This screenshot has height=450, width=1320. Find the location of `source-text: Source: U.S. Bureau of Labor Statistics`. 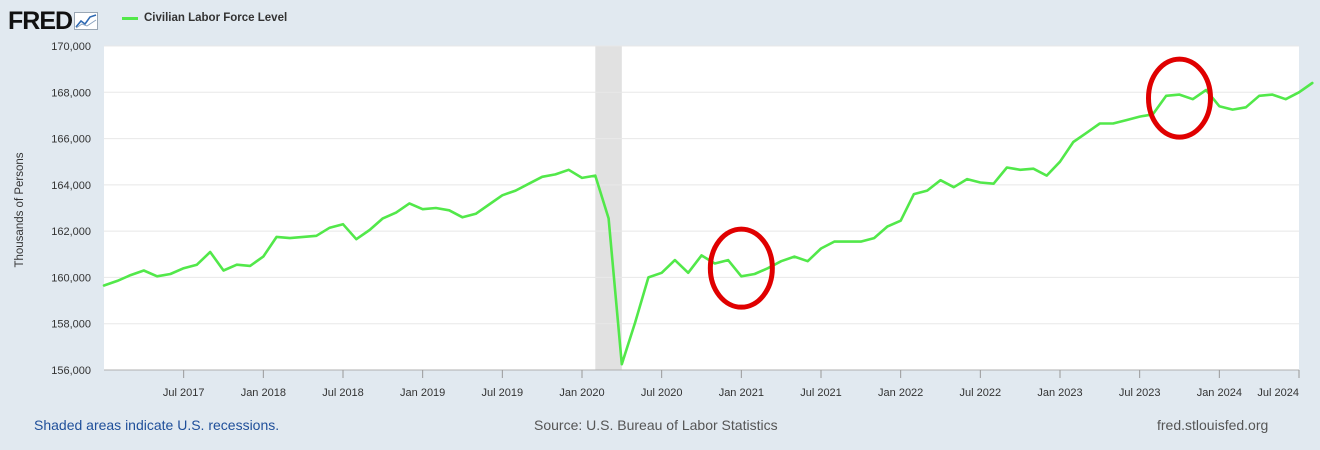

source-text: Source: U.S. Bureau of Labor Statistics is located at coordinates (656, 425).